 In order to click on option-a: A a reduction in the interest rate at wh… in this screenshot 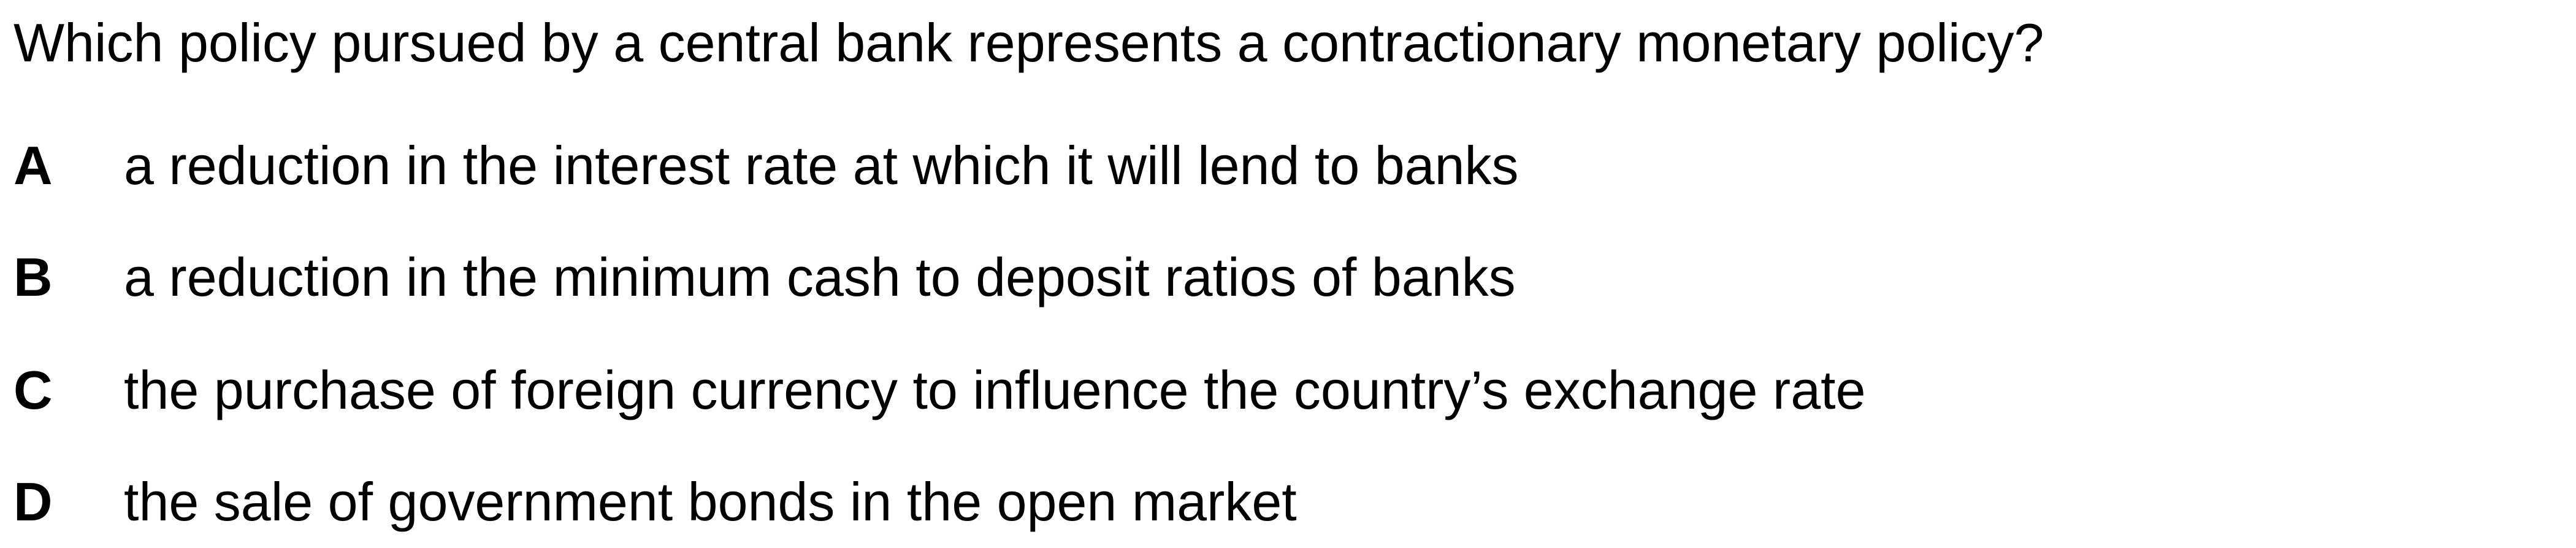, I will do `click(766, 166)`.